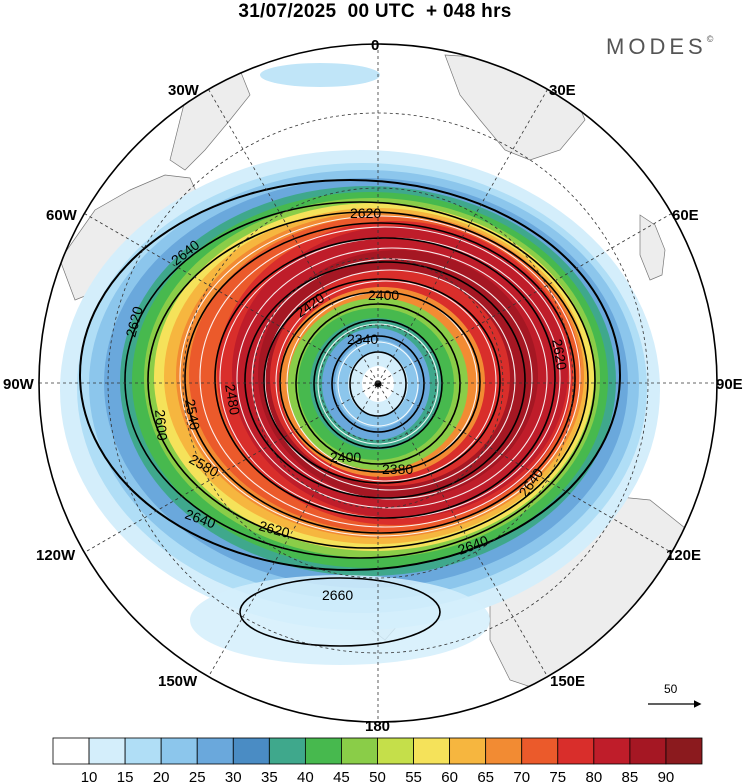 This screenshot has height=782, width=750. What do you see at coordinates (161, 425) in the screenshot?
I see `contour-label: 2600` at bounding box center [161, 425].